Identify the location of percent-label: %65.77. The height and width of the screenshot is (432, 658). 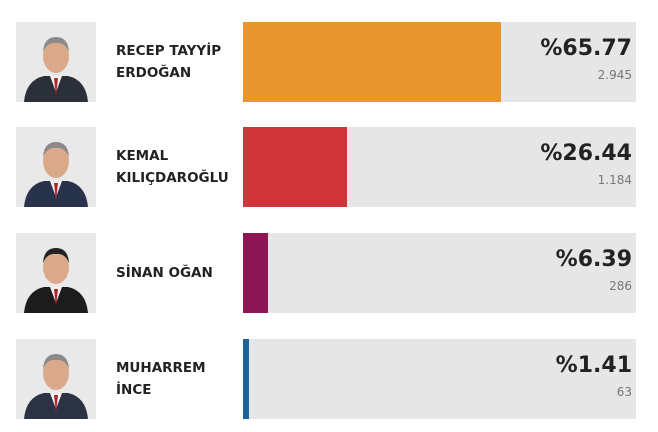
(586, 48).